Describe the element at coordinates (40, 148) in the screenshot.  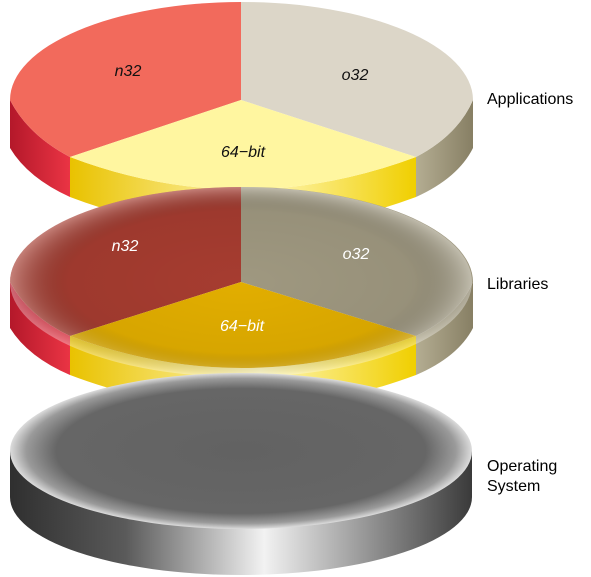
I see `applications-n32-side` at that location.